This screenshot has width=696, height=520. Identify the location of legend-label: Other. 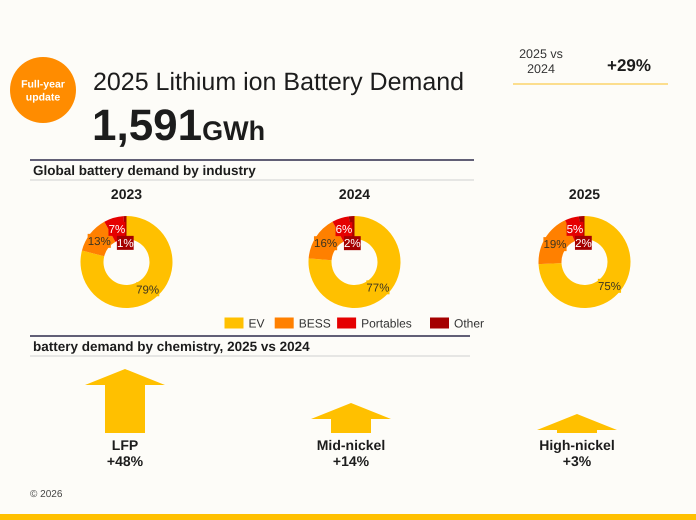
(469, 323).